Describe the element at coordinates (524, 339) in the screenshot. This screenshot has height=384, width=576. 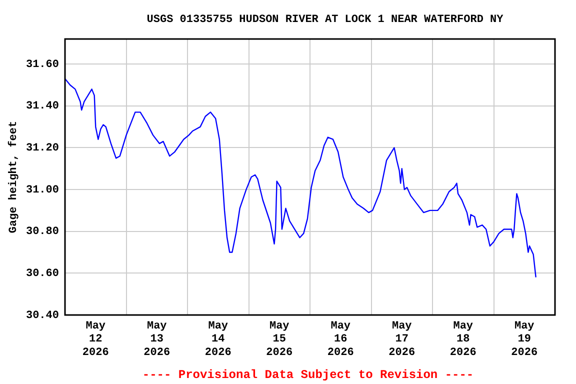
I see `x-tick-label: May 19 2026` at that location.